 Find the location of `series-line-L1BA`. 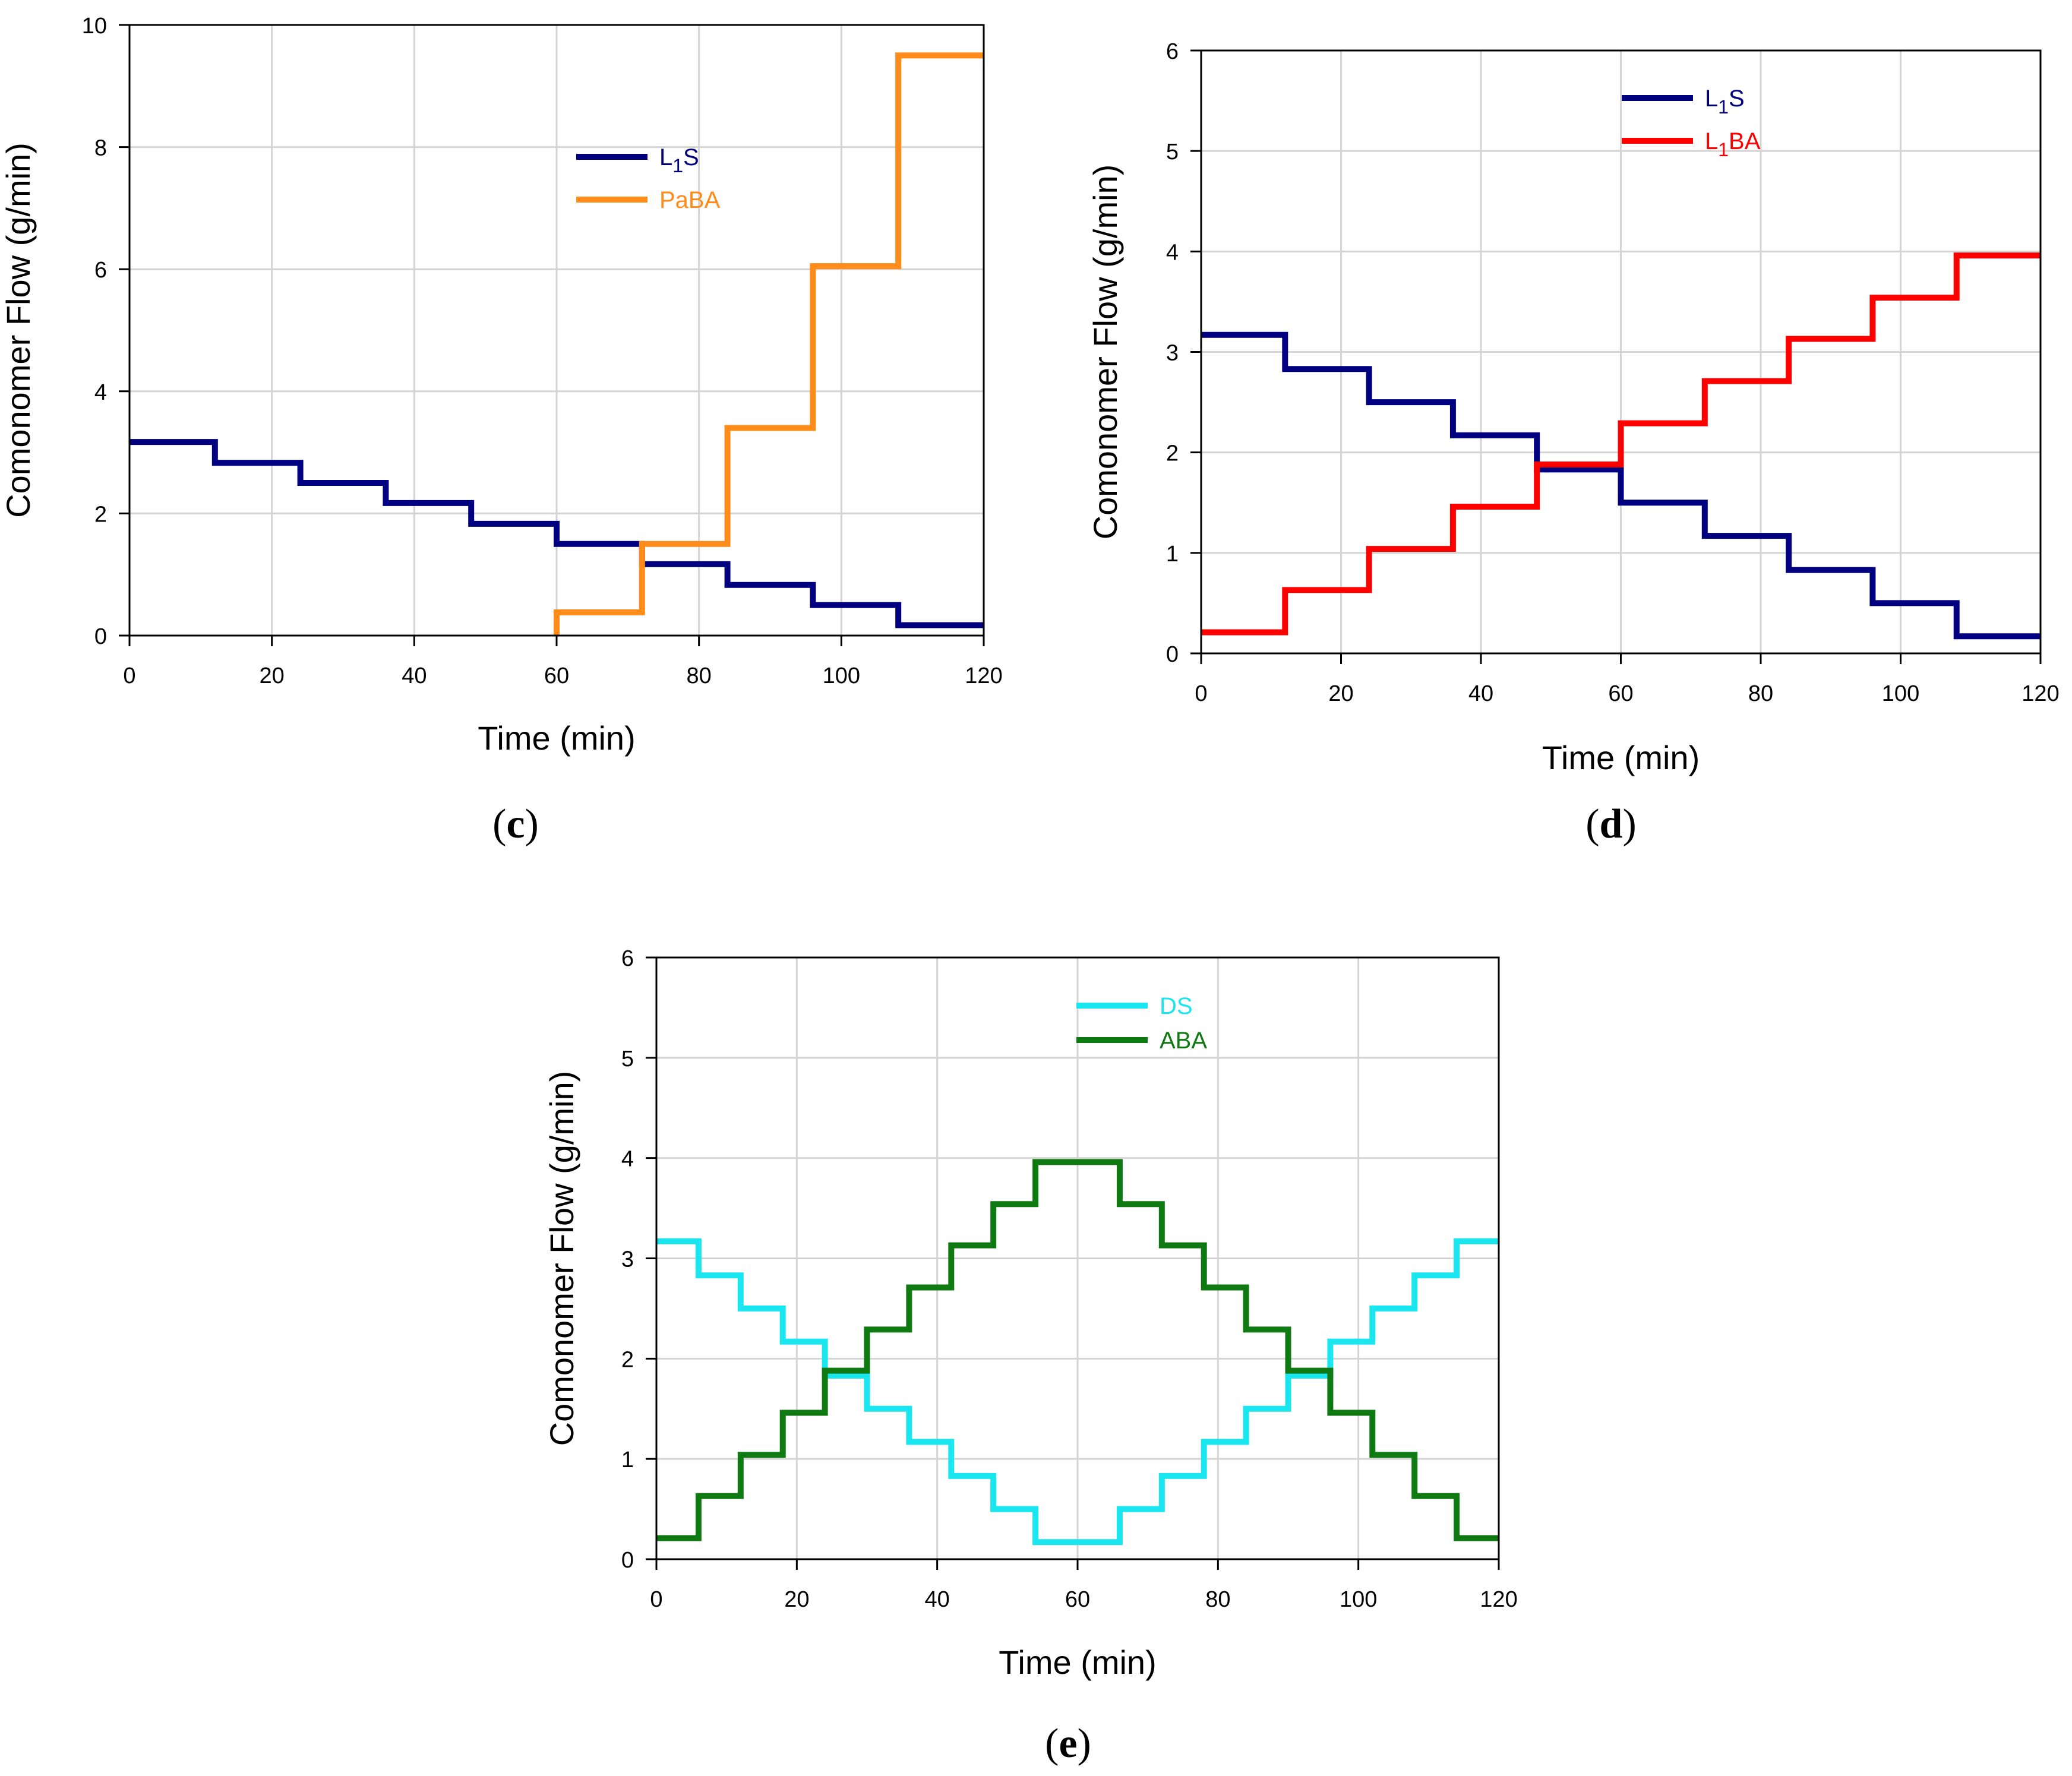

series-line-L1BA is located at coordinates (1621, 444).